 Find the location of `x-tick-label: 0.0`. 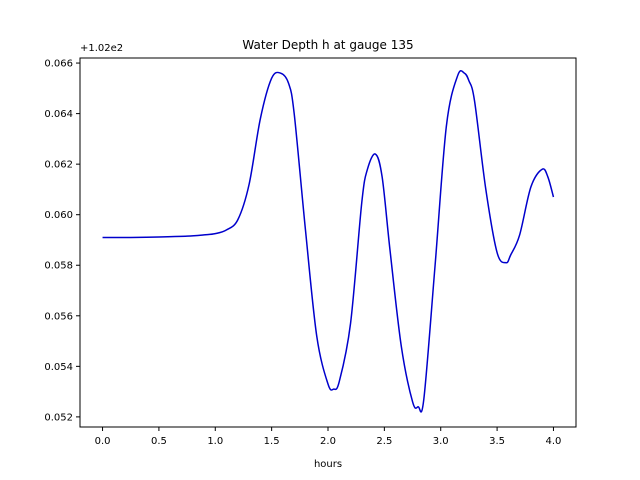

x-tick-label: 0.0 is located at coordinates (103, 441).